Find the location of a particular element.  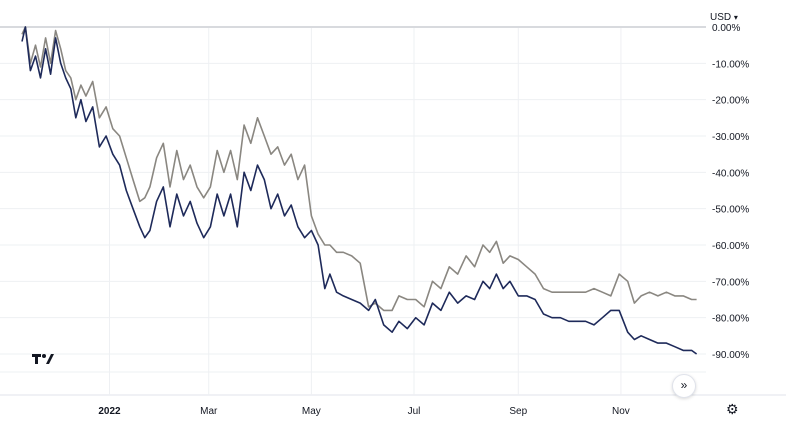

tradingview-logo is located at coordinates (43, 361).